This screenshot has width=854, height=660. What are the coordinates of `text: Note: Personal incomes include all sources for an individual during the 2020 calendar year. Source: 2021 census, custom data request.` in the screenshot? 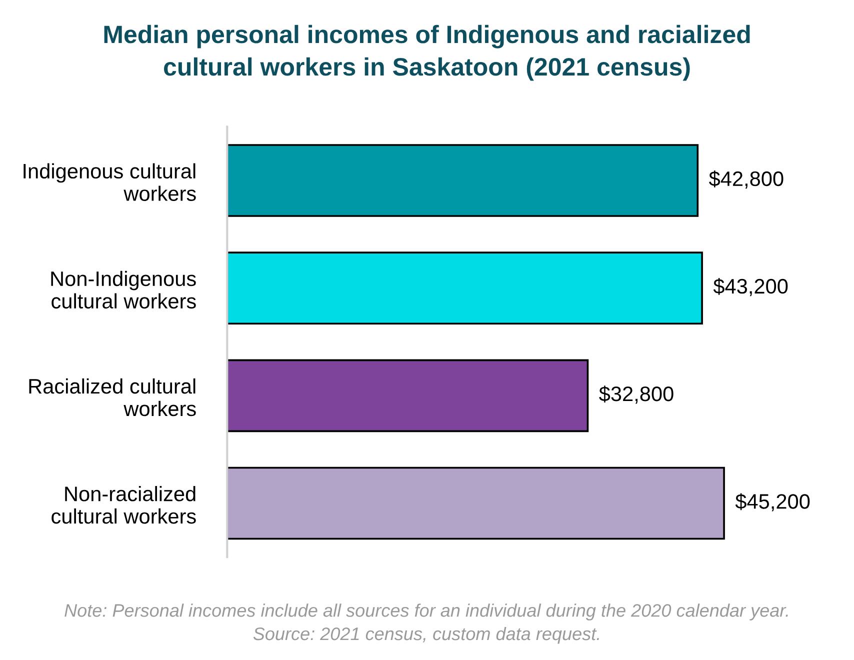 It's located at (426, 624).